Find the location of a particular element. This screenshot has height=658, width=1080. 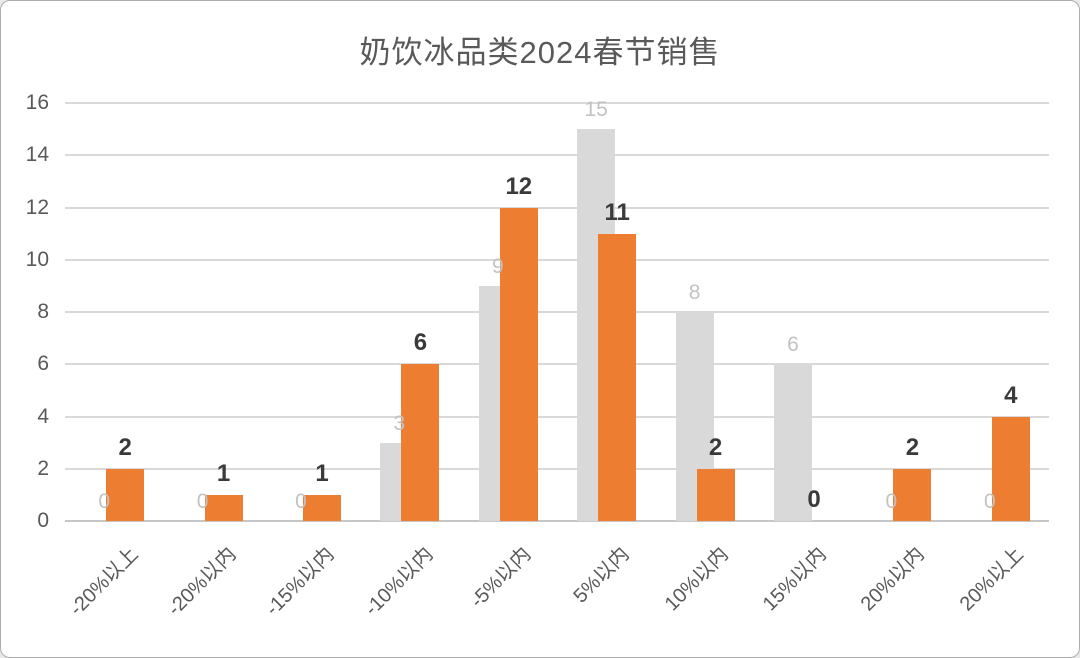

data-label-gray-7: 6 is located at coordinates (793, 345).